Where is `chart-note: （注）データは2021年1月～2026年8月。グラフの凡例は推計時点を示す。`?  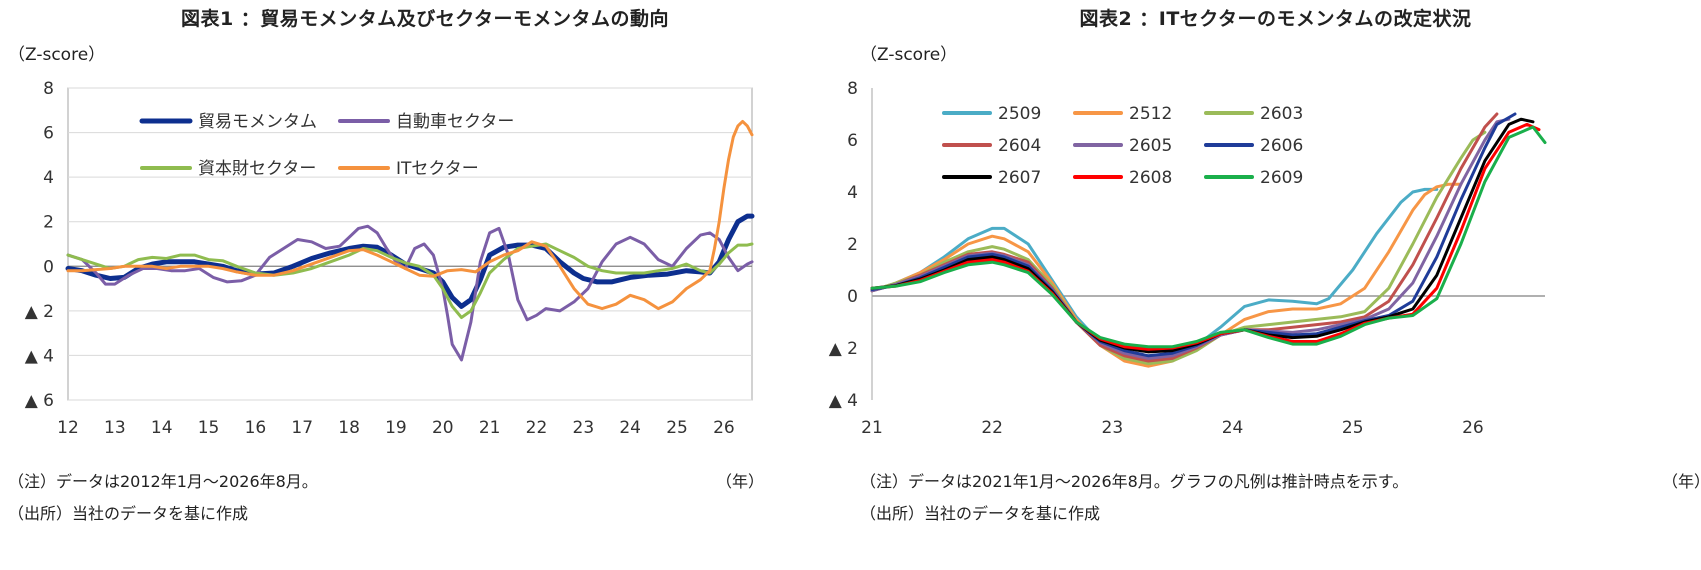
chart-note: （注）データは2021年1月～2026年8月。グラフの凡例は推計時点を示す。 is located at coordinates (1134, 481).